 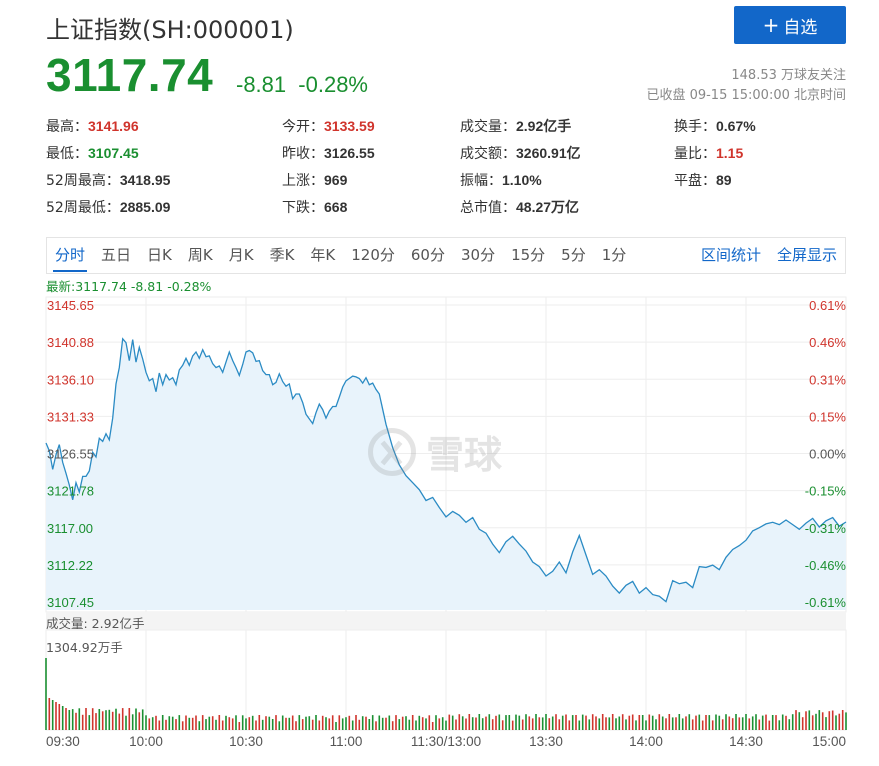 What do you see at coordinates (63, 741) in the screenshot?
I see `x-tick-label: 09:30` at bounding box center [63, 741].